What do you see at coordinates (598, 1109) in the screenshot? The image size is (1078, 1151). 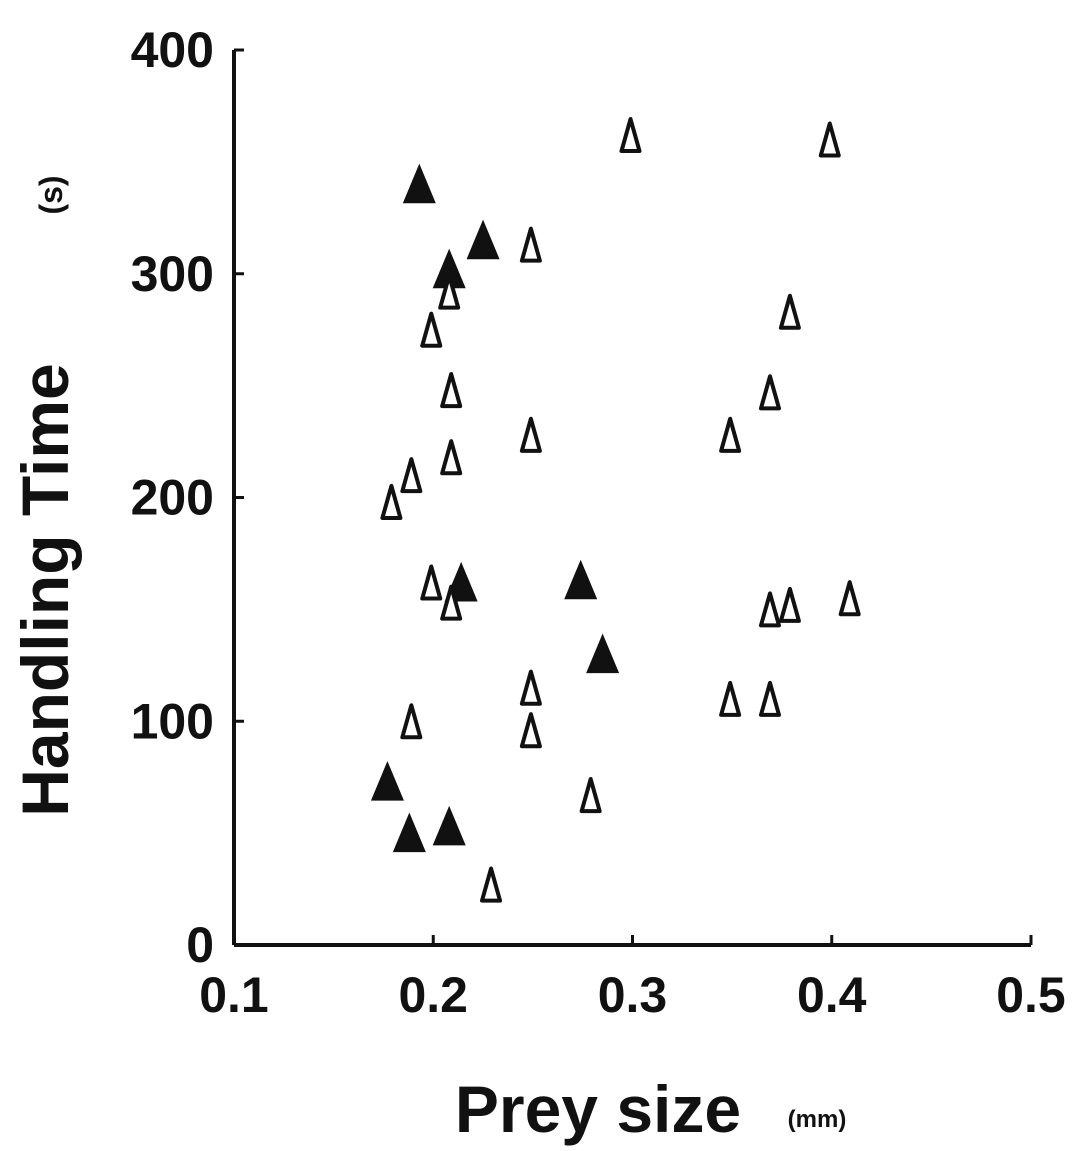 I see `x-axis-title: Prey size` at bounding box center [598, 1109].